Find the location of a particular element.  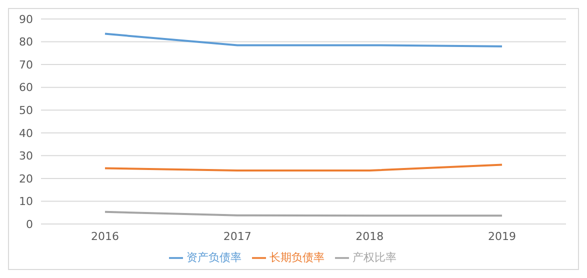

x-tick-label: 2019 is located at coordinates (502, 236).